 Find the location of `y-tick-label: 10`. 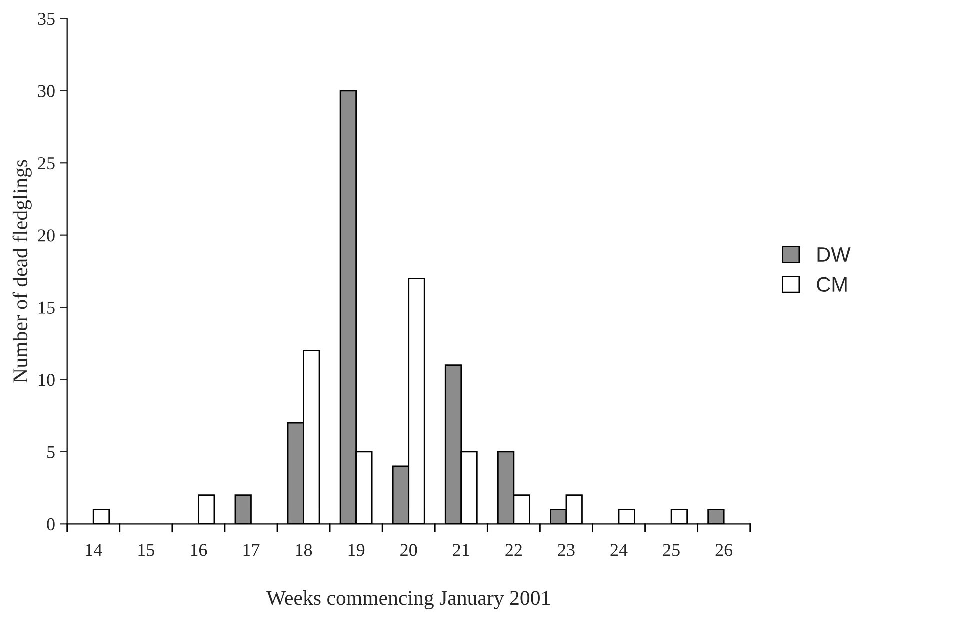

y-tick-label: 10 is located at coordinates (47, 380).